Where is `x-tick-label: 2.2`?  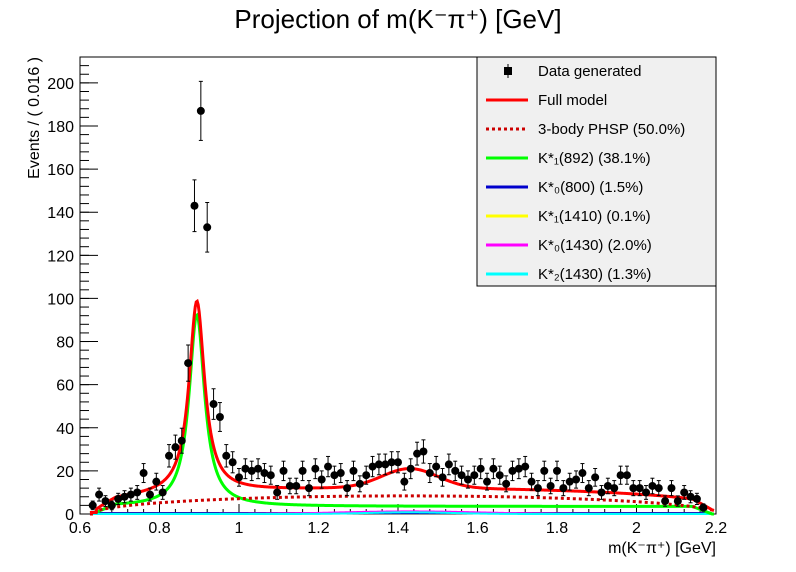 x-tick-label: 2.2 is located at coordinates (716, 528).